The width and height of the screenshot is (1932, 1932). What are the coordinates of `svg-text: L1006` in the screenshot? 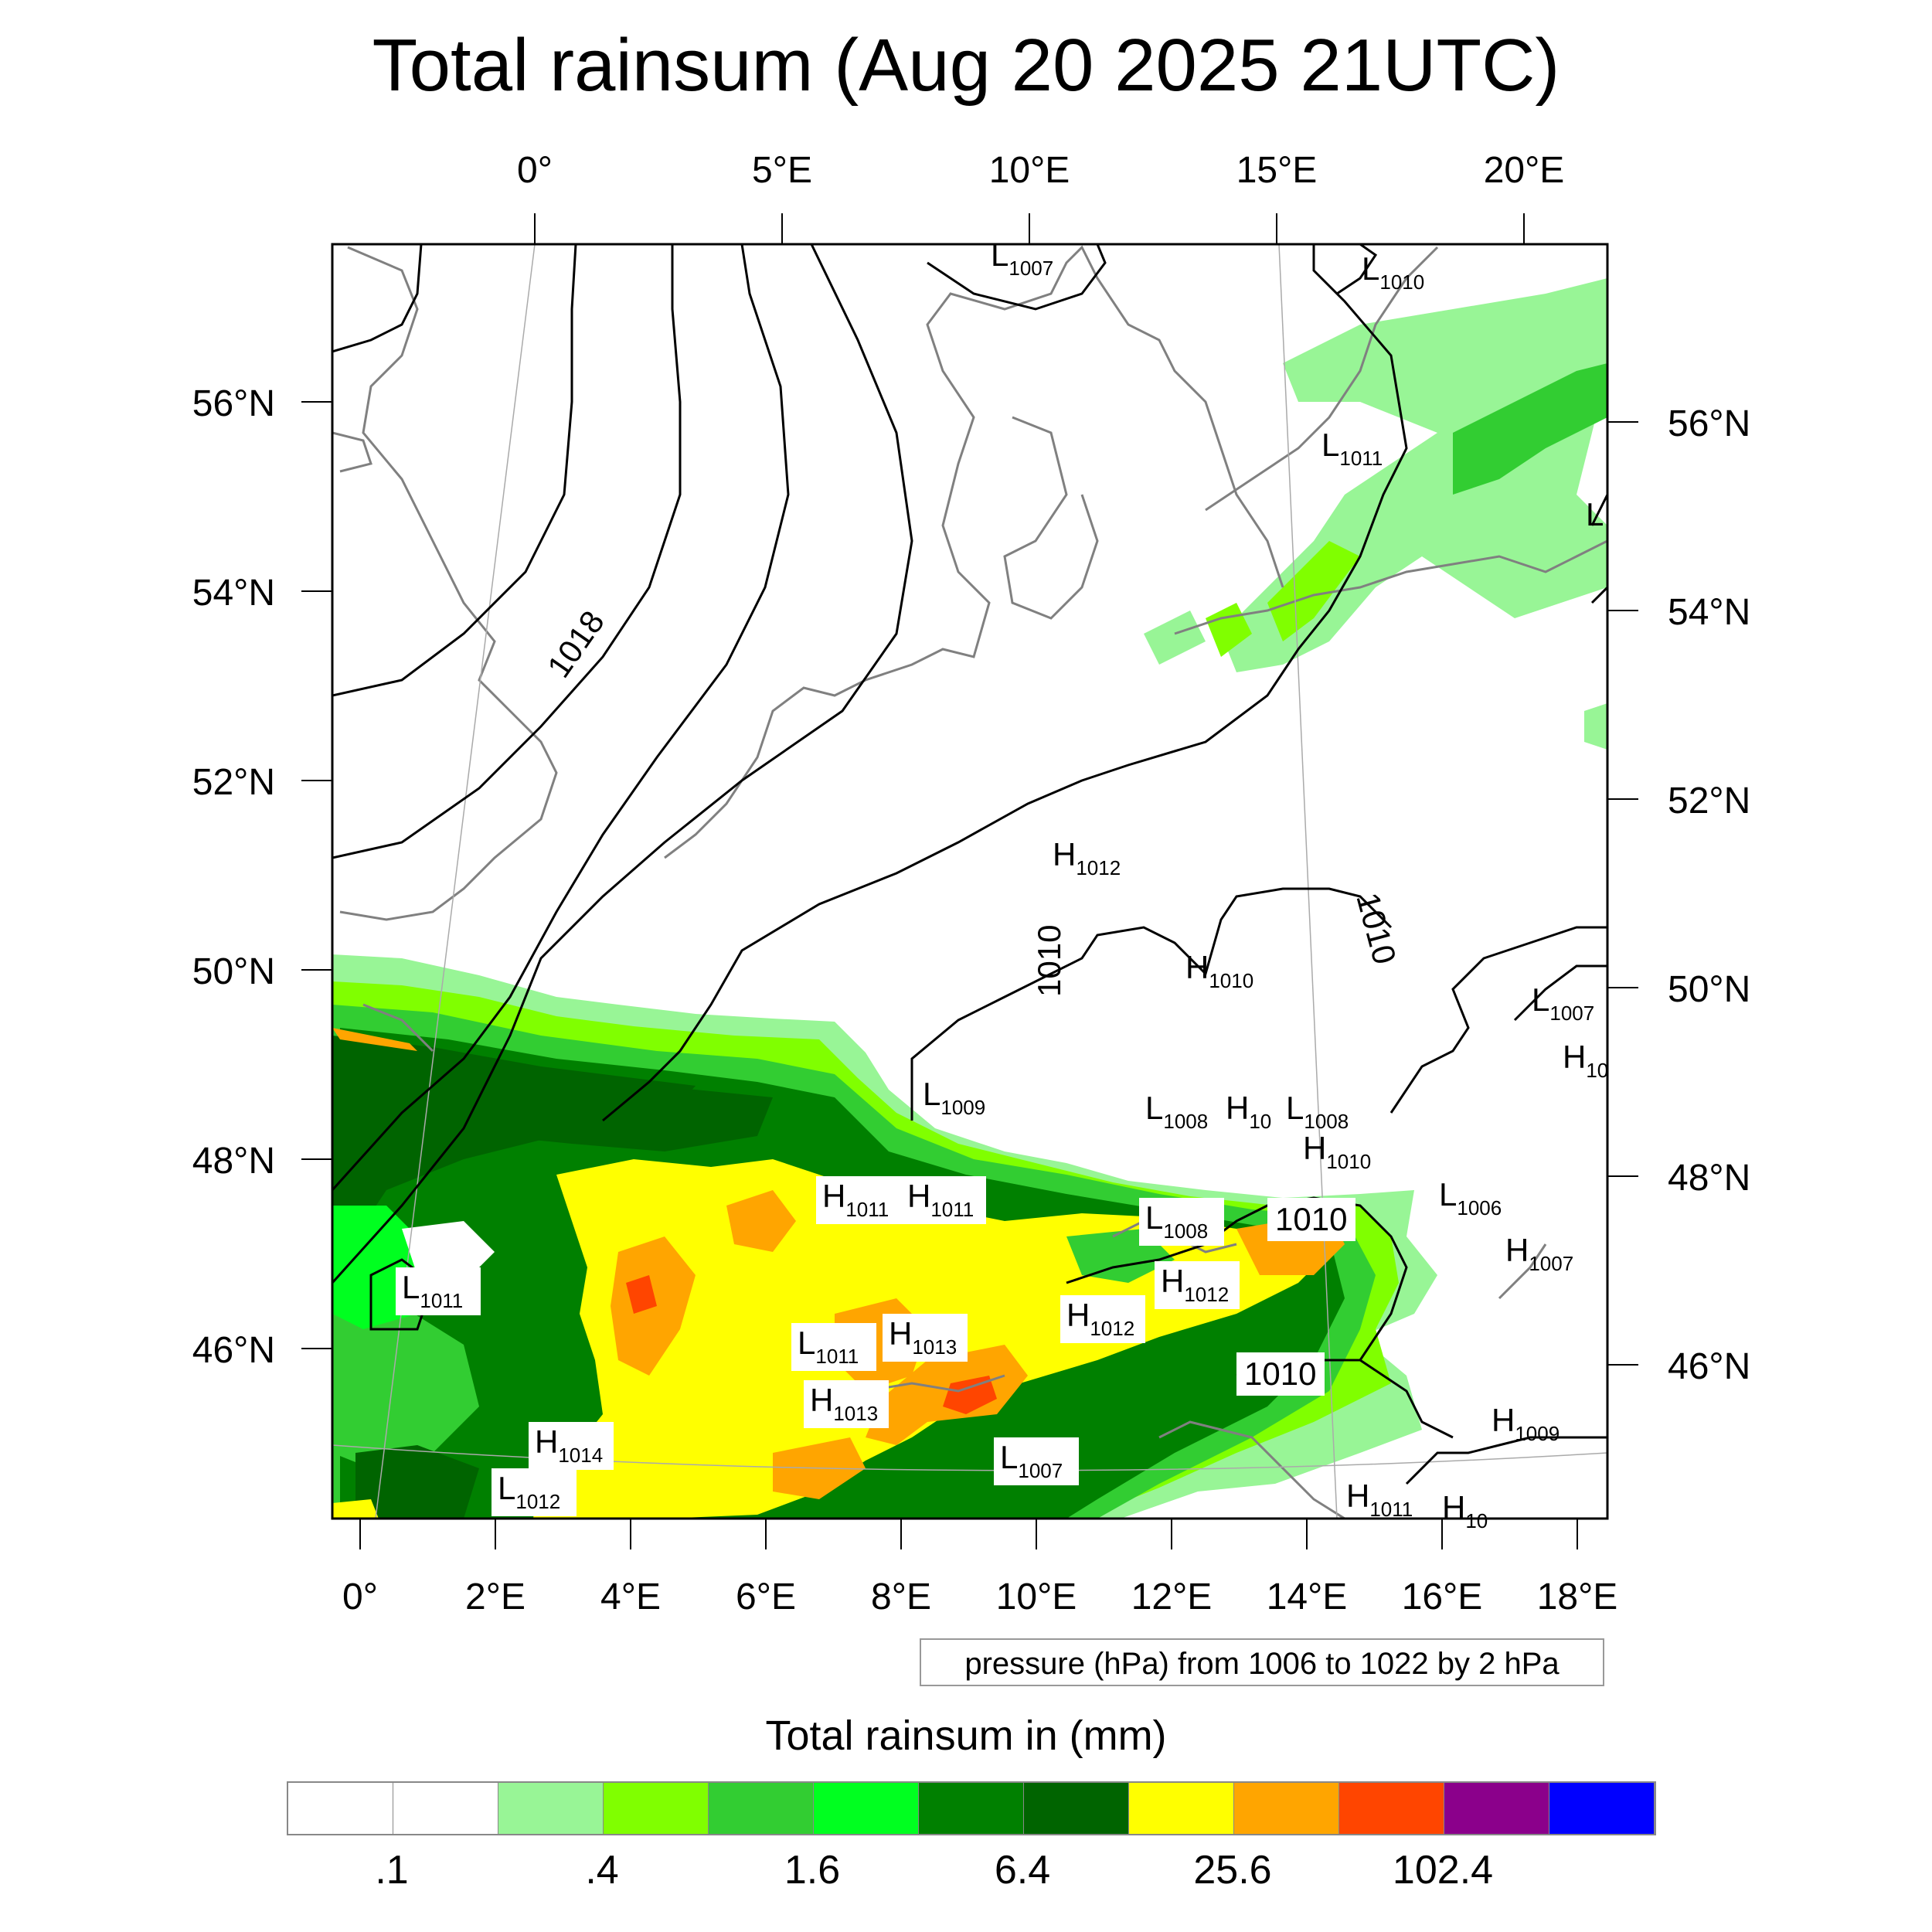 It's located at (1470, 1198).